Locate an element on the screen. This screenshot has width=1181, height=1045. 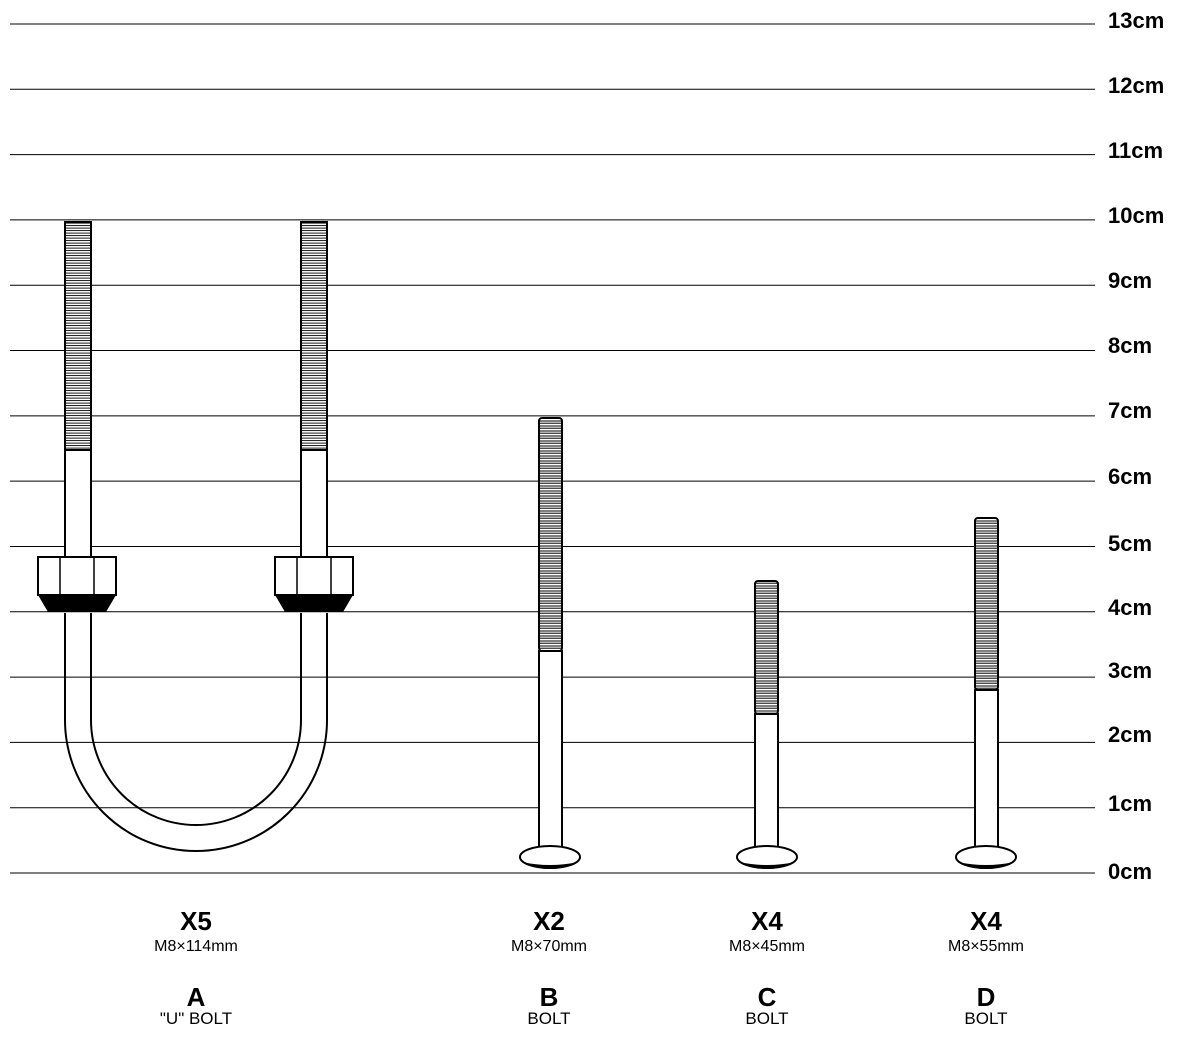
part-a-letter: A is located at coordinates (196, 997).